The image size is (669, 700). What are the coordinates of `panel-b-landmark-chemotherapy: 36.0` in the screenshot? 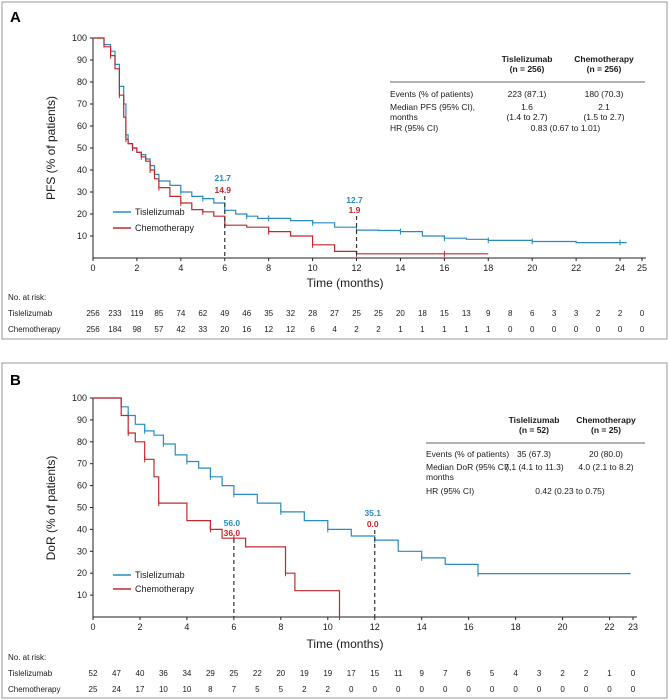 It's located at (232, 533).